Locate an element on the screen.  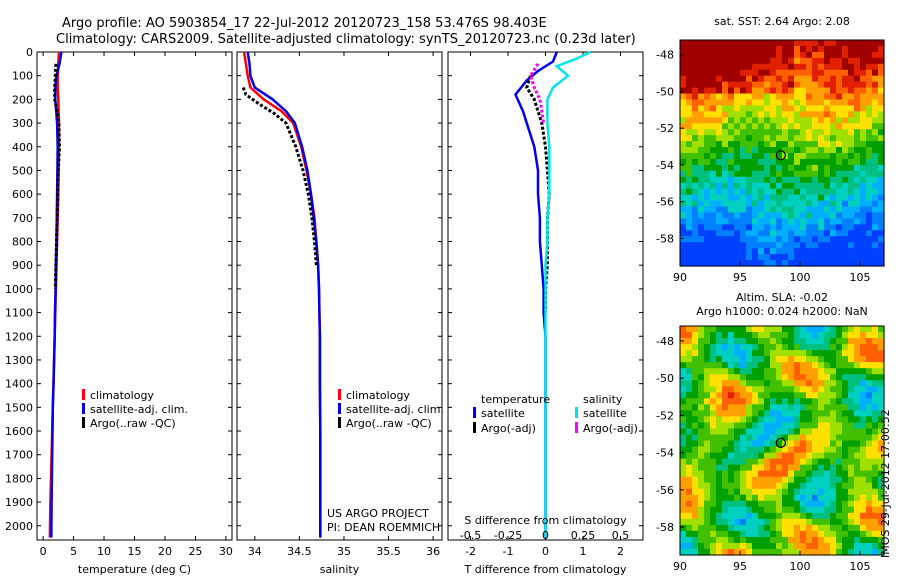
map-x-tick-label: 105 is located at coordinates (860, 277).